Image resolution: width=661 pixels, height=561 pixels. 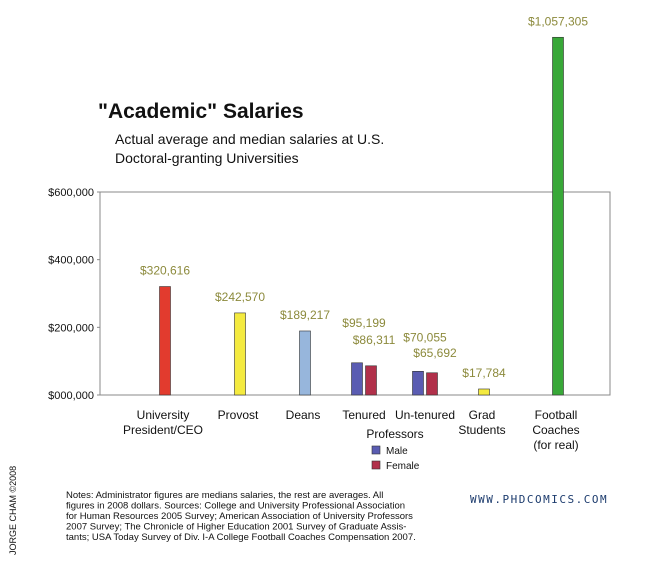 What do you see at coordinates (165, 271) in the screenshot?
I see `value-label: $320,616` at bounding box center [165, 271].